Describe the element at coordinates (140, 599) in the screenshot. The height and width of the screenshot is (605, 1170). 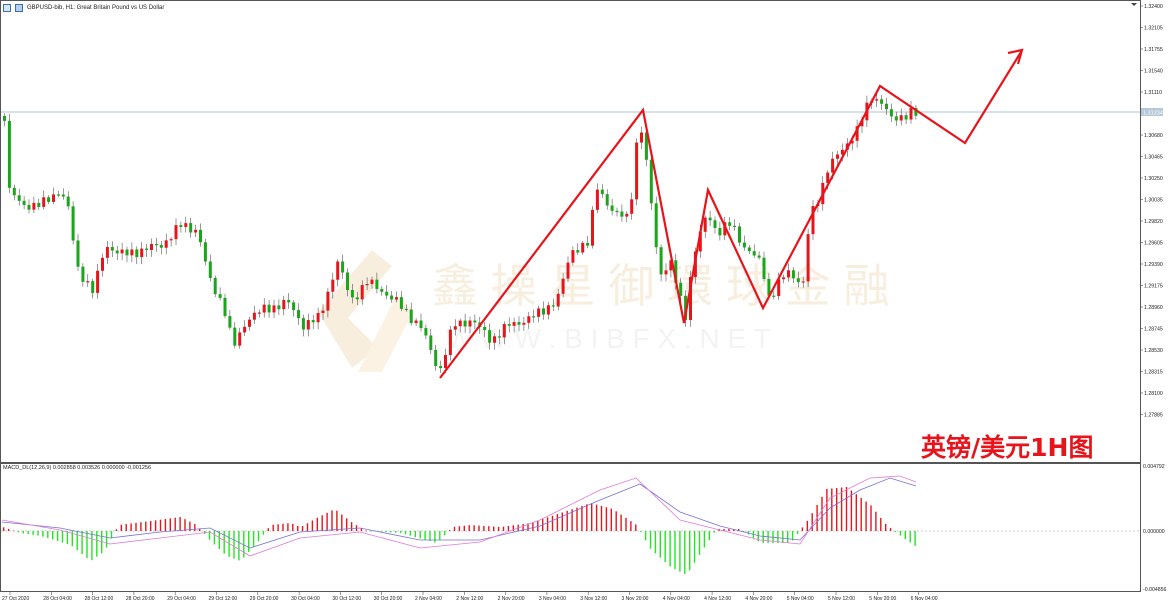
I see `time-tick-label: 28 Oct 20:00` at that location.